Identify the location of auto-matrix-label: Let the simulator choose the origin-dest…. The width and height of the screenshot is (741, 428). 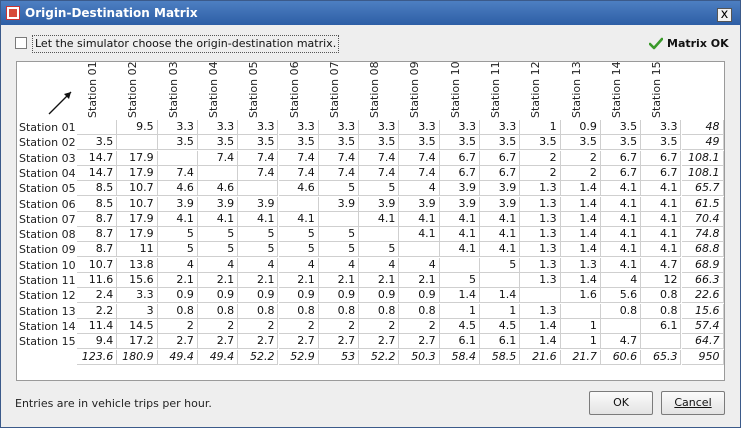
(186, 44).